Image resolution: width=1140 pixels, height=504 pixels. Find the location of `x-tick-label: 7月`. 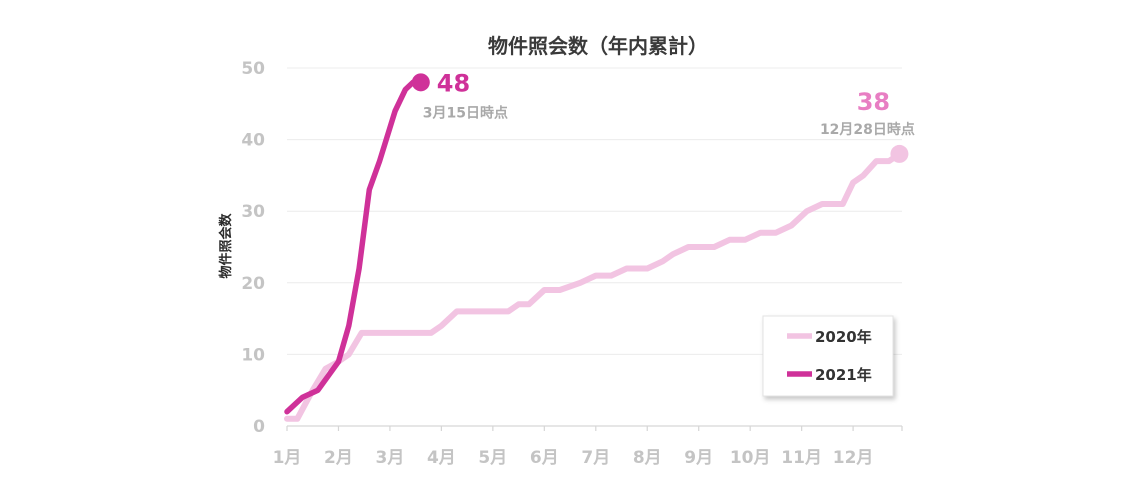

x-tick-label: 7月 is located at coordinates (595, 458).